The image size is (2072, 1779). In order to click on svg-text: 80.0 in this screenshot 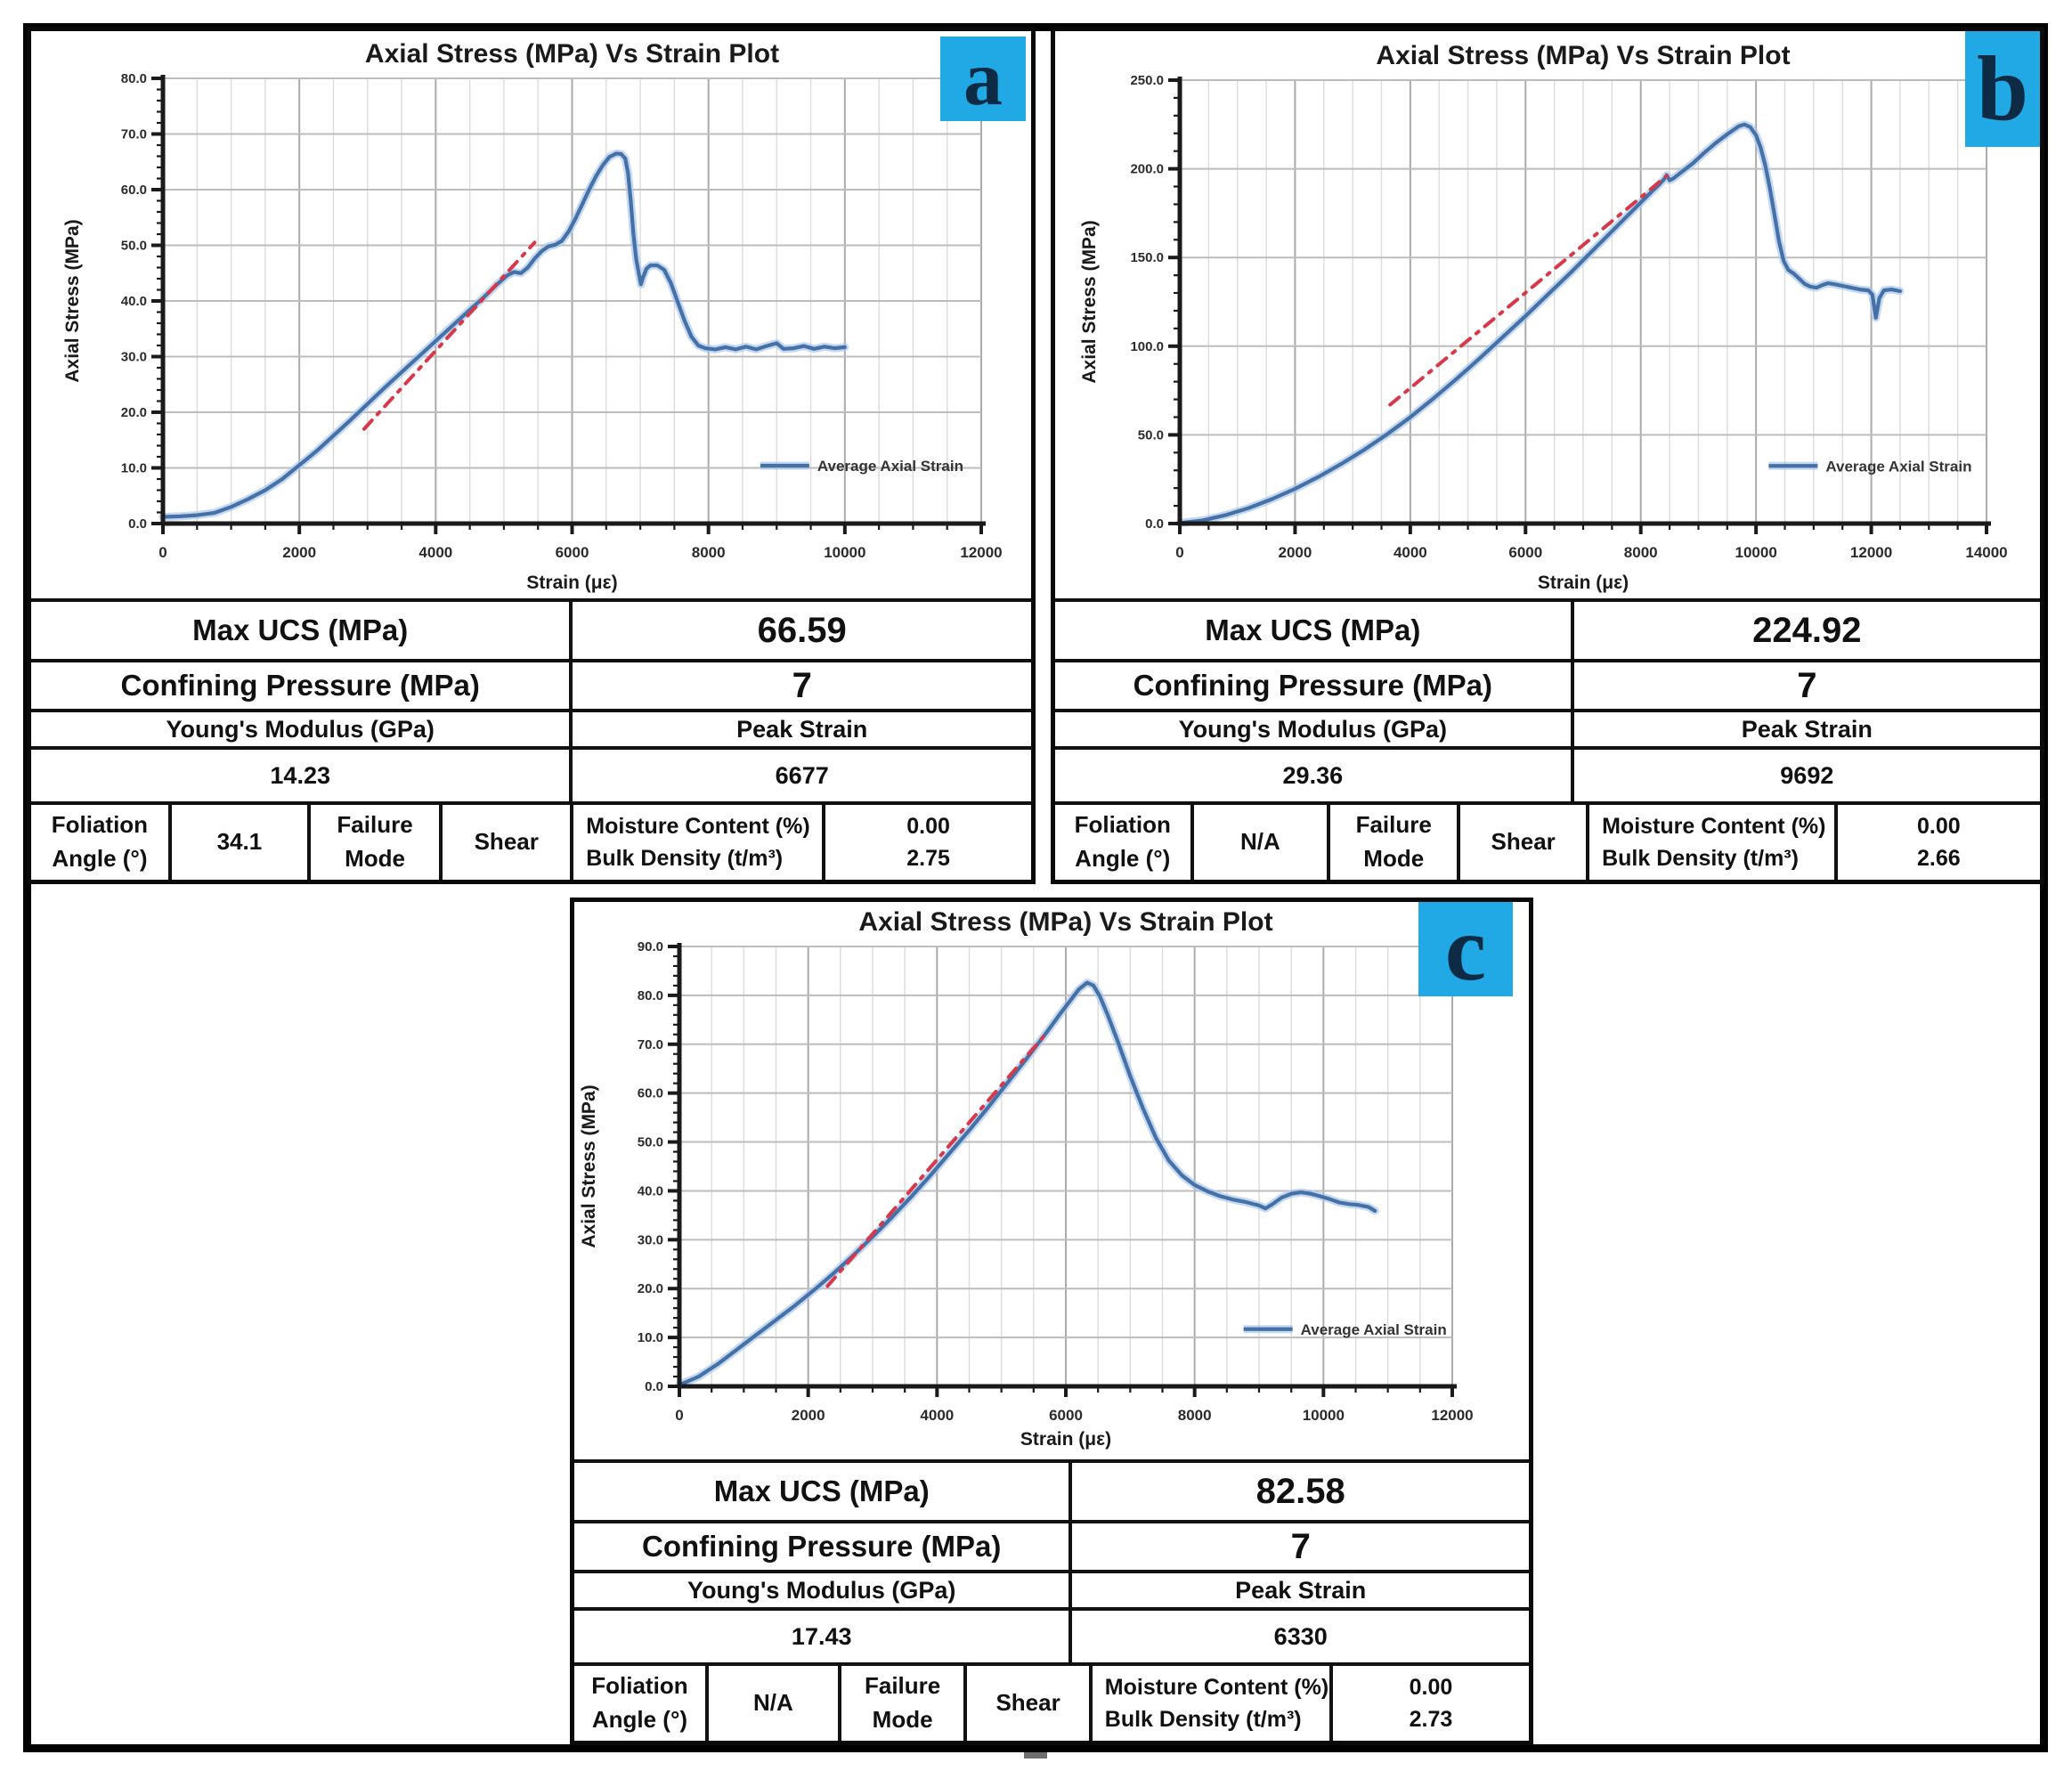, I will do `click(134, 79)`.